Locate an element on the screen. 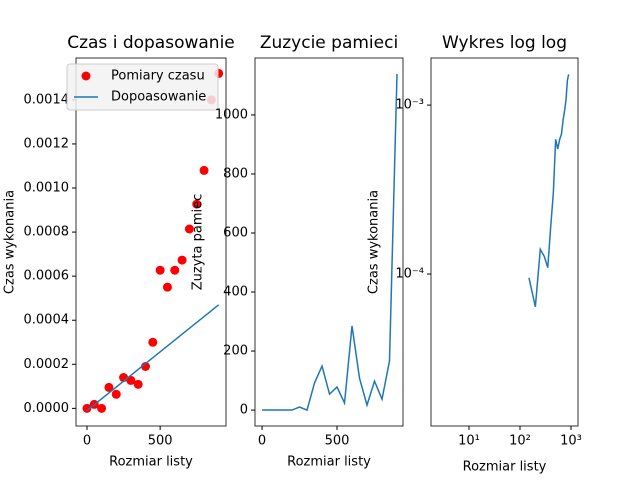  y-tick-label: 0 is located at coordinates (244, 410).